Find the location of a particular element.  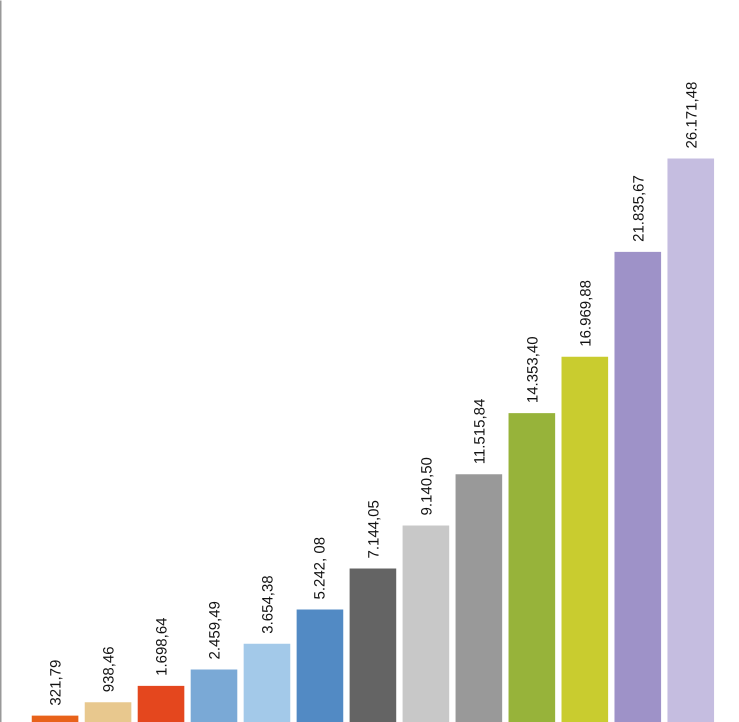

data-label: 938,46 is located at coordinates (109, 669).